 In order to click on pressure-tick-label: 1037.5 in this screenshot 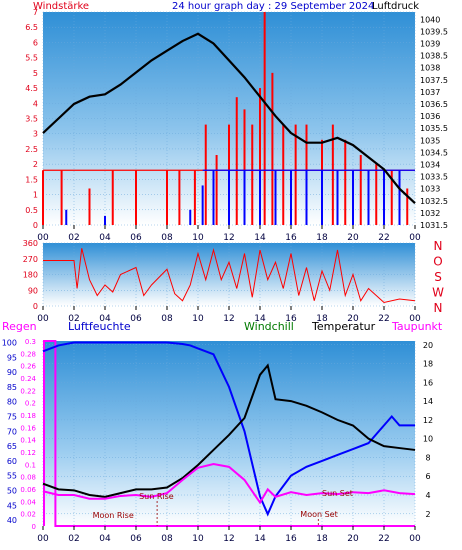, I will do `click(434, 80)`.